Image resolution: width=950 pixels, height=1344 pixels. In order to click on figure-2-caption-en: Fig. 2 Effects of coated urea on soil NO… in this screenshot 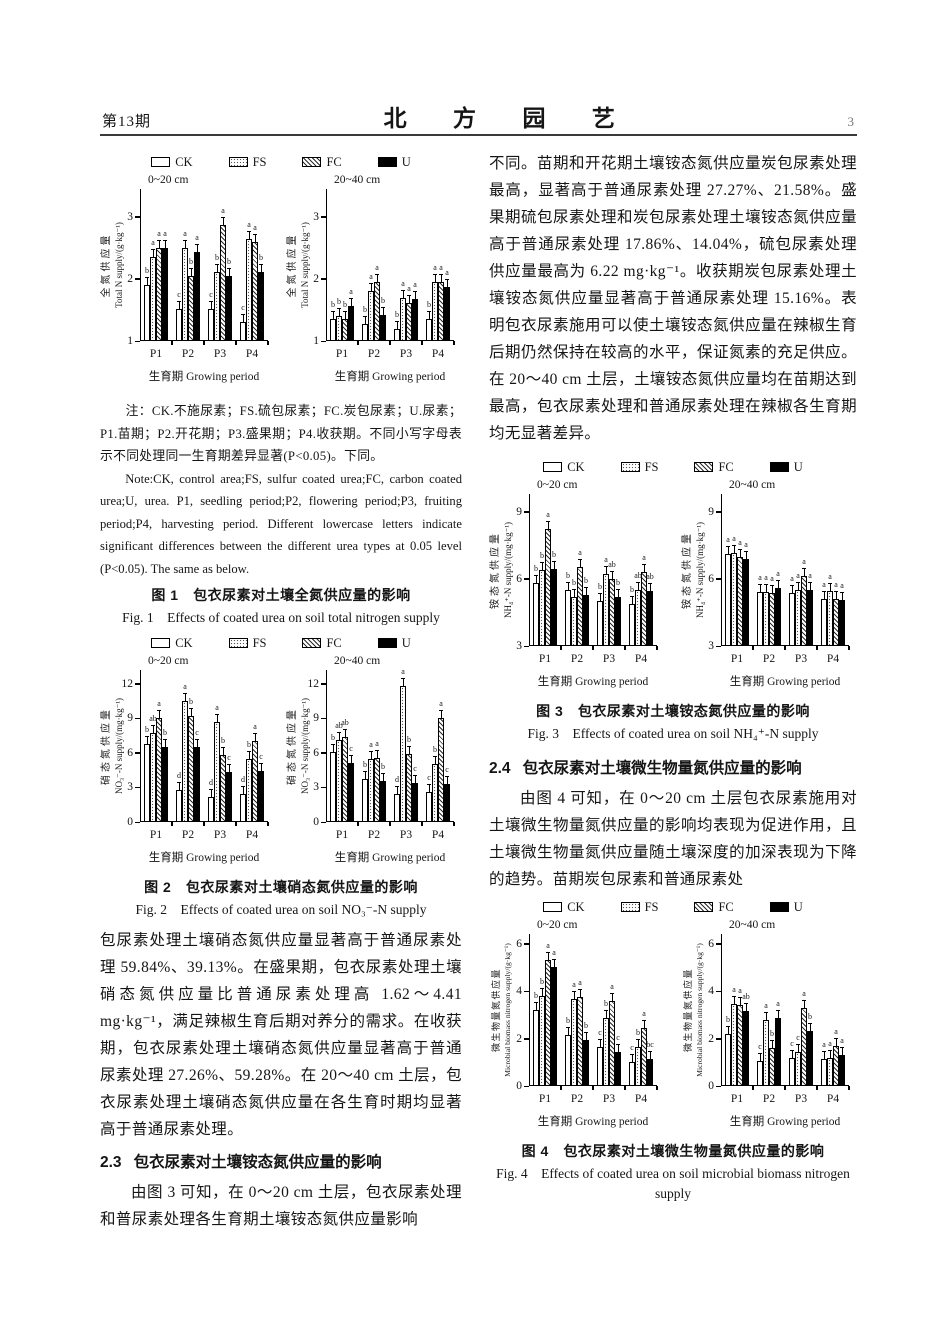, I will do `click(281, 909)`.